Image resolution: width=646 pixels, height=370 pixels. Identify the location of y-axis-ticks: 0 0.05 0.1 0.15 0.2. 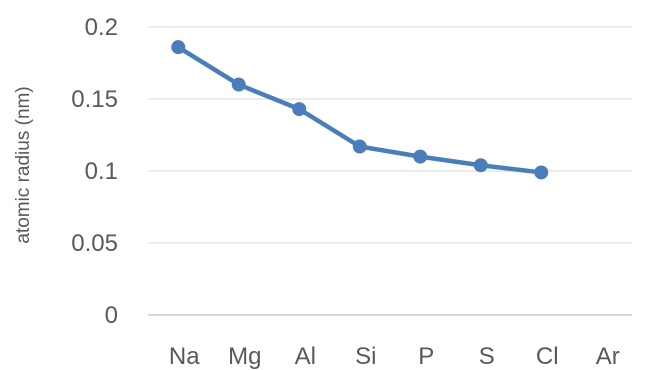
(94, 171).